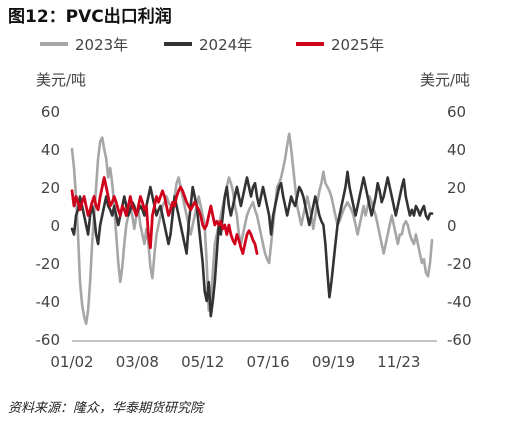 The height and width of the screenshot is (426, 519). Describe the element at coordinates (106, 408) in the screenshot. I see `source-note: 资料来源：隆众，华泰期货研究院` at that location.